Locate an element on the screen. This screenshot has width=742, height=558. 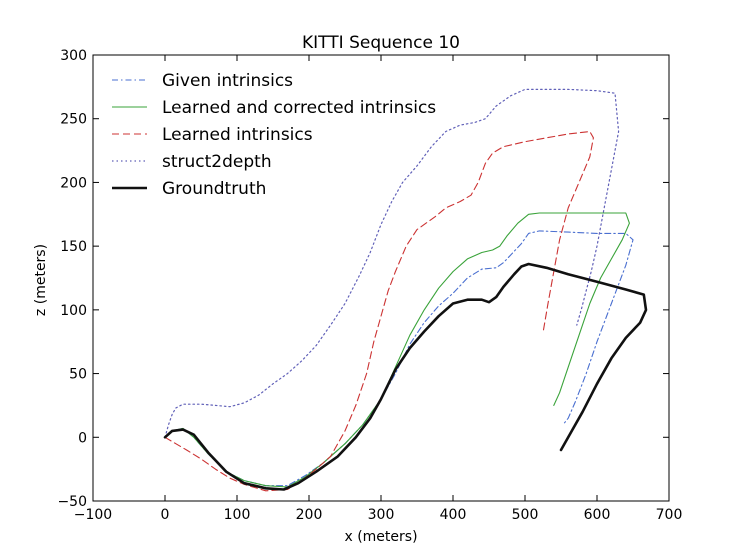
x-tick-label: 0 is located at coordinates (165, 515).